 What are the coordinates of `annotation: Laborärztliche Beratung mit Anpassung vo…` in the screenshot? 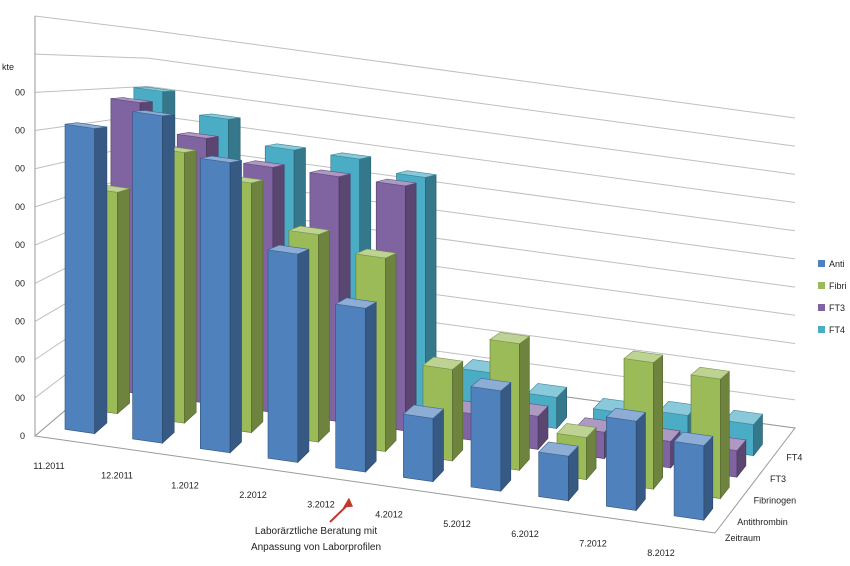 It's located at (316, 525).